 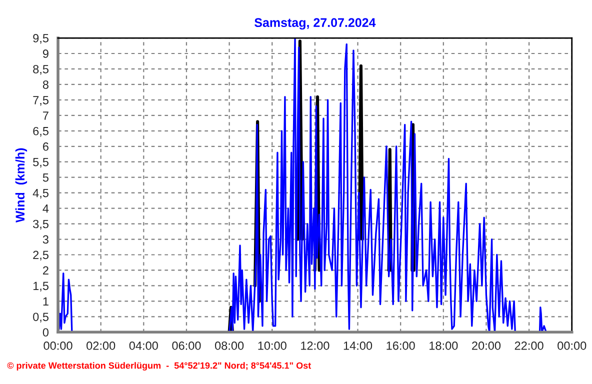 I want to click on y-tick-label: 4,5, so click(x=40, y=193).